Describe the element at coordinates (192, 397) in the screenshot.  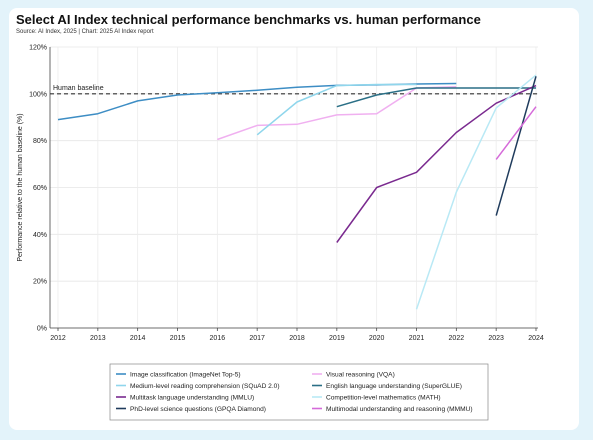
I see `legend-entry: Multitask language understanding (MMLU)` at that location.